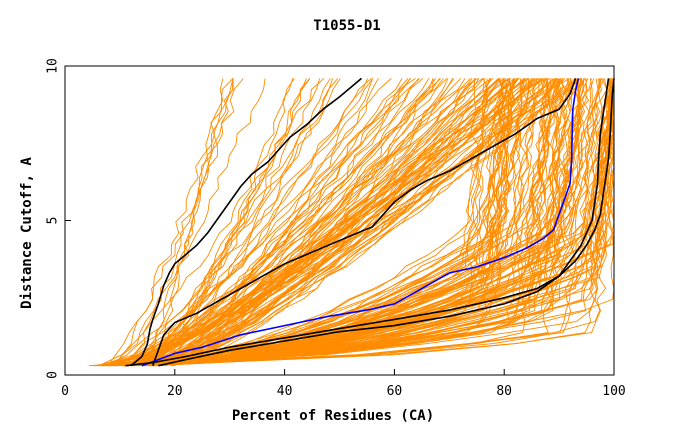 Image resolution: width=680 pixels, height=440 pixels. What do you see at coordinates (27, 233) in the screenshot?
I see `y-axis-label: Distance Cutoff, A` at bounding box center [27, 233].